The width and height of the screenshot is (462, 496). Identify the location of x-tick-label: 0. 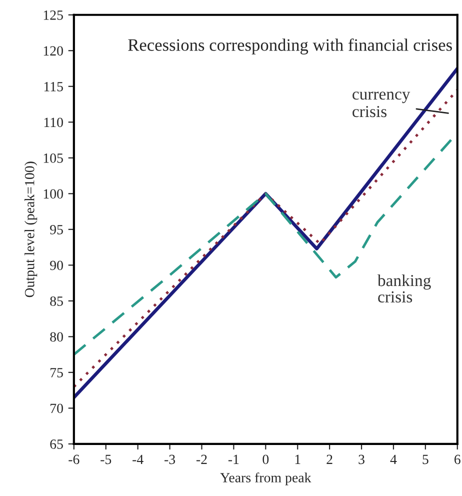
(265, 459).